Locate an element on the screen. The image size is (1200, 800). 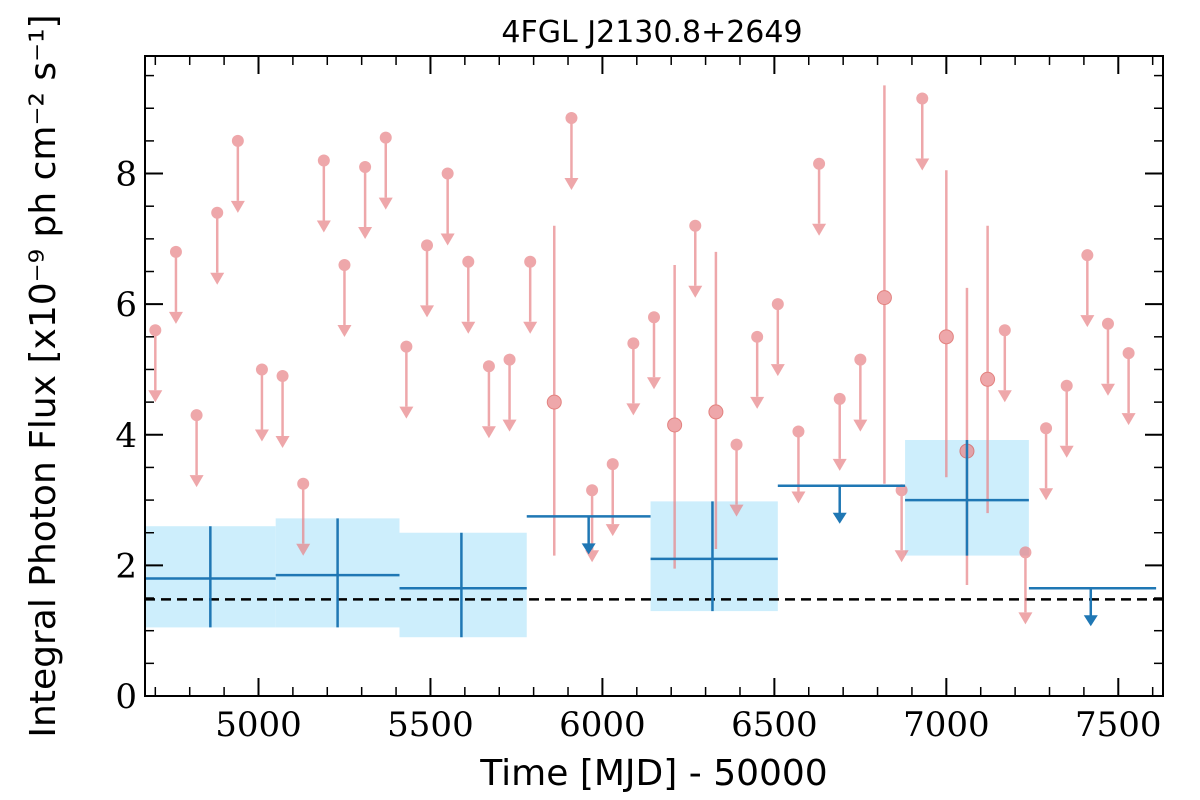
y-tick-label: 4 is located at coordinates (126, 436).